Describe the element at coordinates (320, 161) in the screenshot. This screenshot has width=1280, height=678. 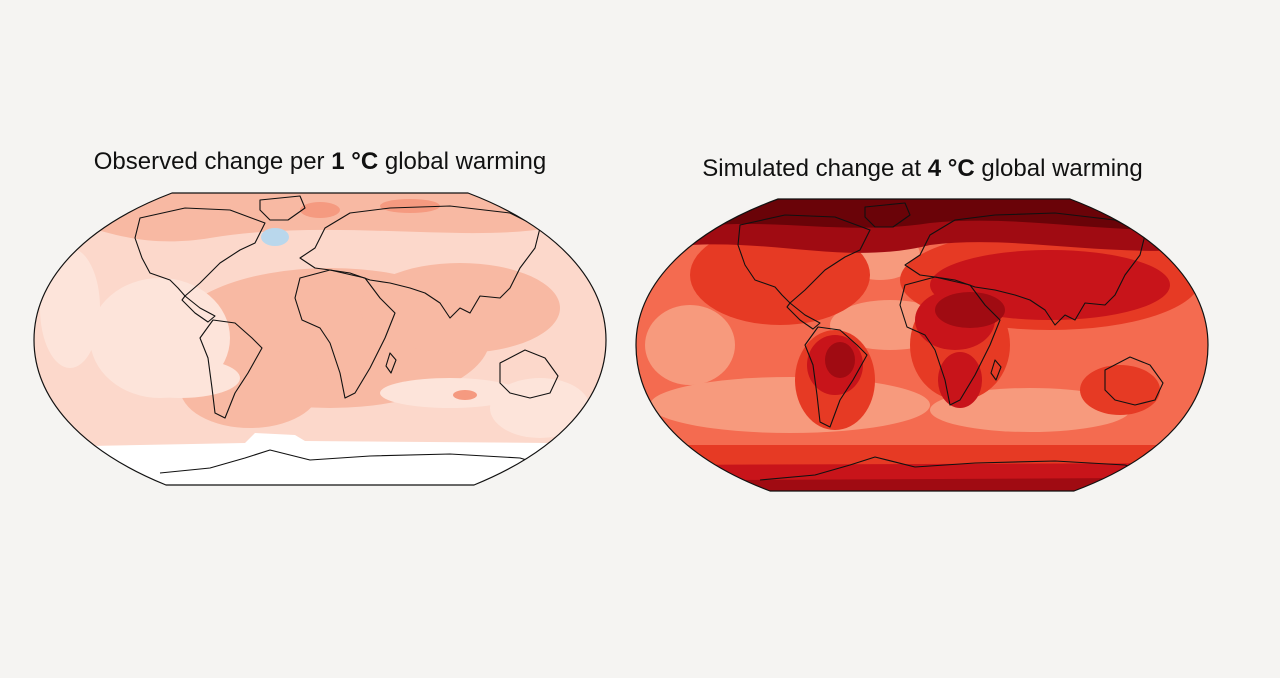
I see `observed-map-title: Observed change per 1 °C global warming` at that location.